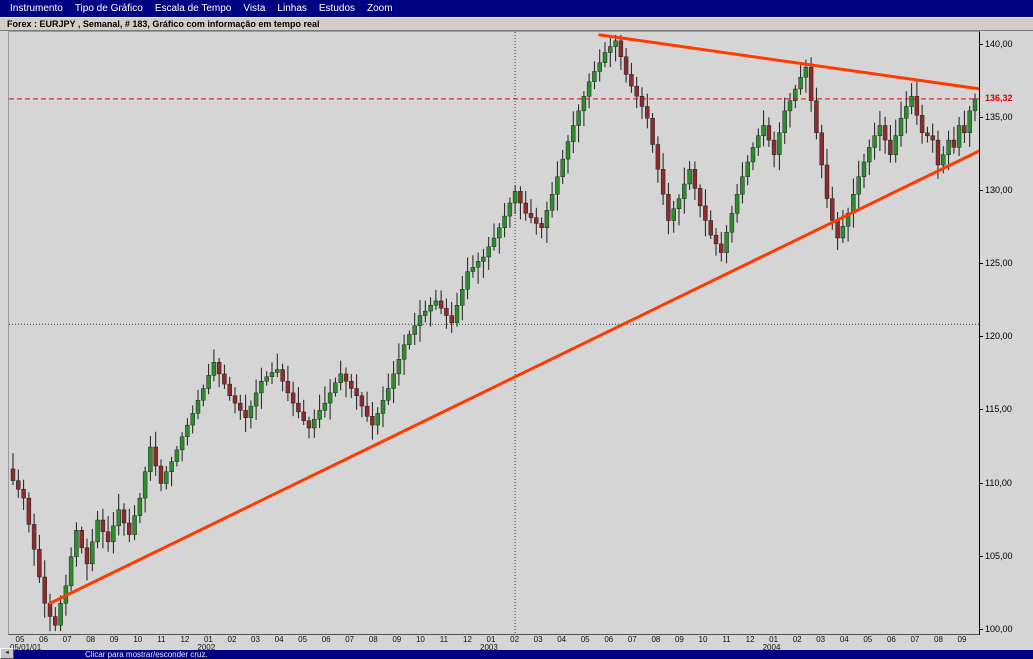  Describe the element at coordinates (292, 8) in the screenshot. I see `menu-item-linhas: Linhas` at that location.